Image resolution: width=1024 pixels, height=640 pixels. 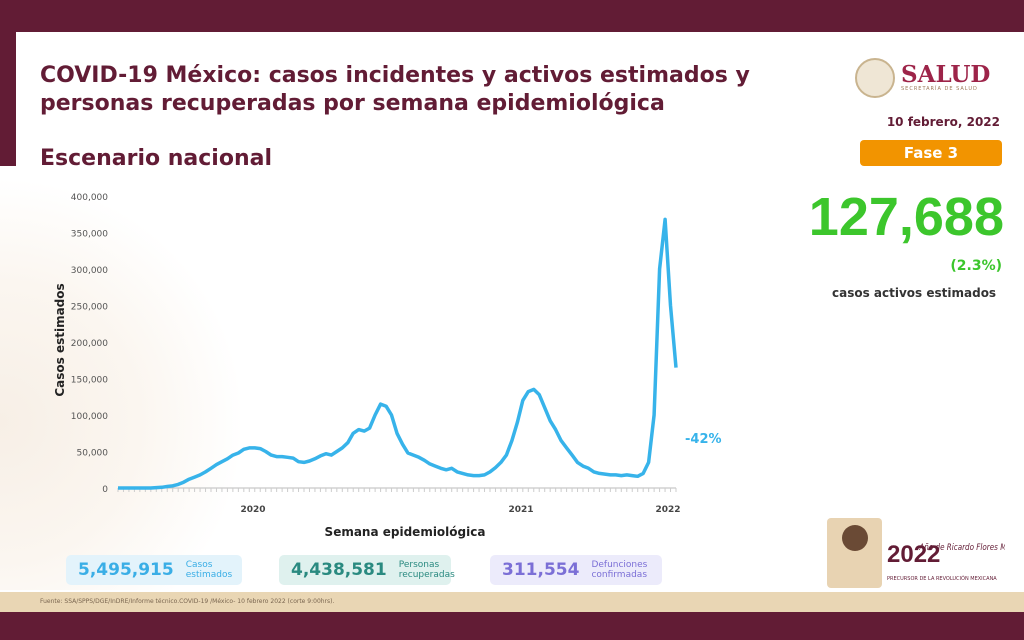 I want to click on report-date: 10 febrero, 2022, so click(x=943, y=122).